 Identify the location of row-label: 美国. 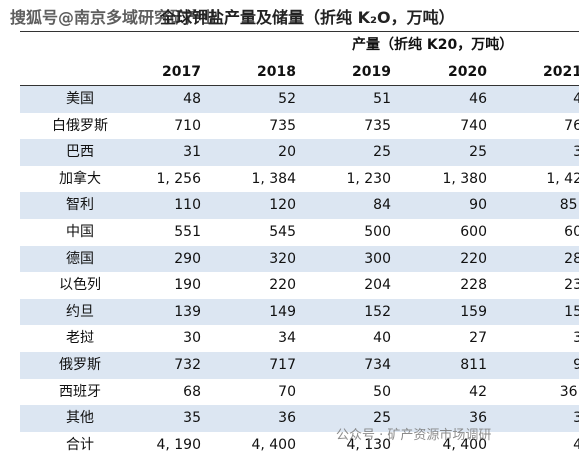
(80, 99).